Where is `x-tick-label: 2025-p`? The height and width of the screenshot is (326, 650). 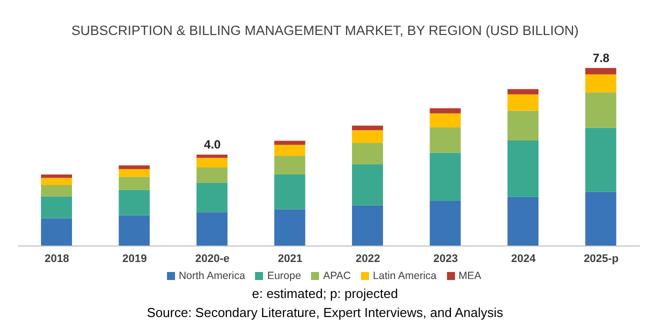 x-tick-label: 2025-p is located at coordinates (601, 258).